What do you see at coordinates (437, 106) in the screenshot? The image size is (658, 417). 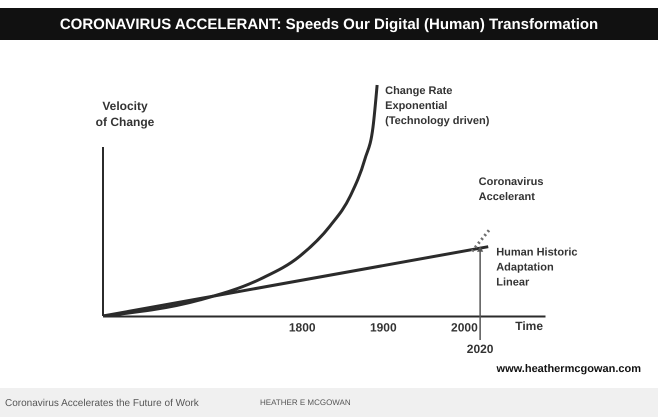 I see `series-label: Change Rate Exponential (Technology driven)` at bounding box center [437, 106].